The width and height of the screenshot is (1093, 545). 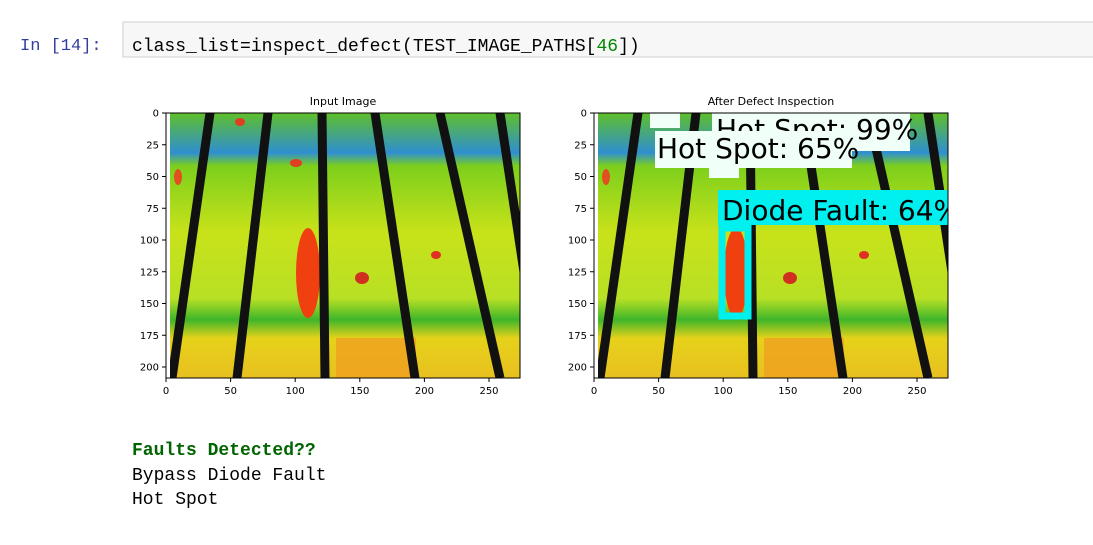 I want to click on detection-label: Diode Fault: 64%, so click(x=841, y=210).